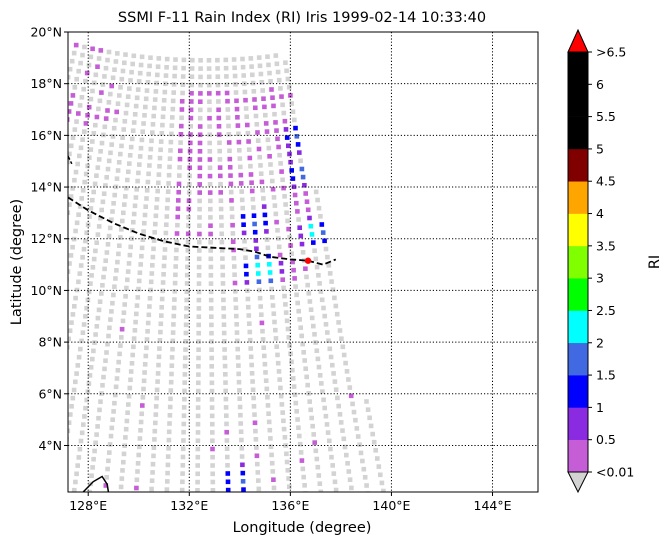  What do you see at coordinates (578, 482) in the screenshot?
I see `colorbar-under-triangle` at bounding box center [578, 482].